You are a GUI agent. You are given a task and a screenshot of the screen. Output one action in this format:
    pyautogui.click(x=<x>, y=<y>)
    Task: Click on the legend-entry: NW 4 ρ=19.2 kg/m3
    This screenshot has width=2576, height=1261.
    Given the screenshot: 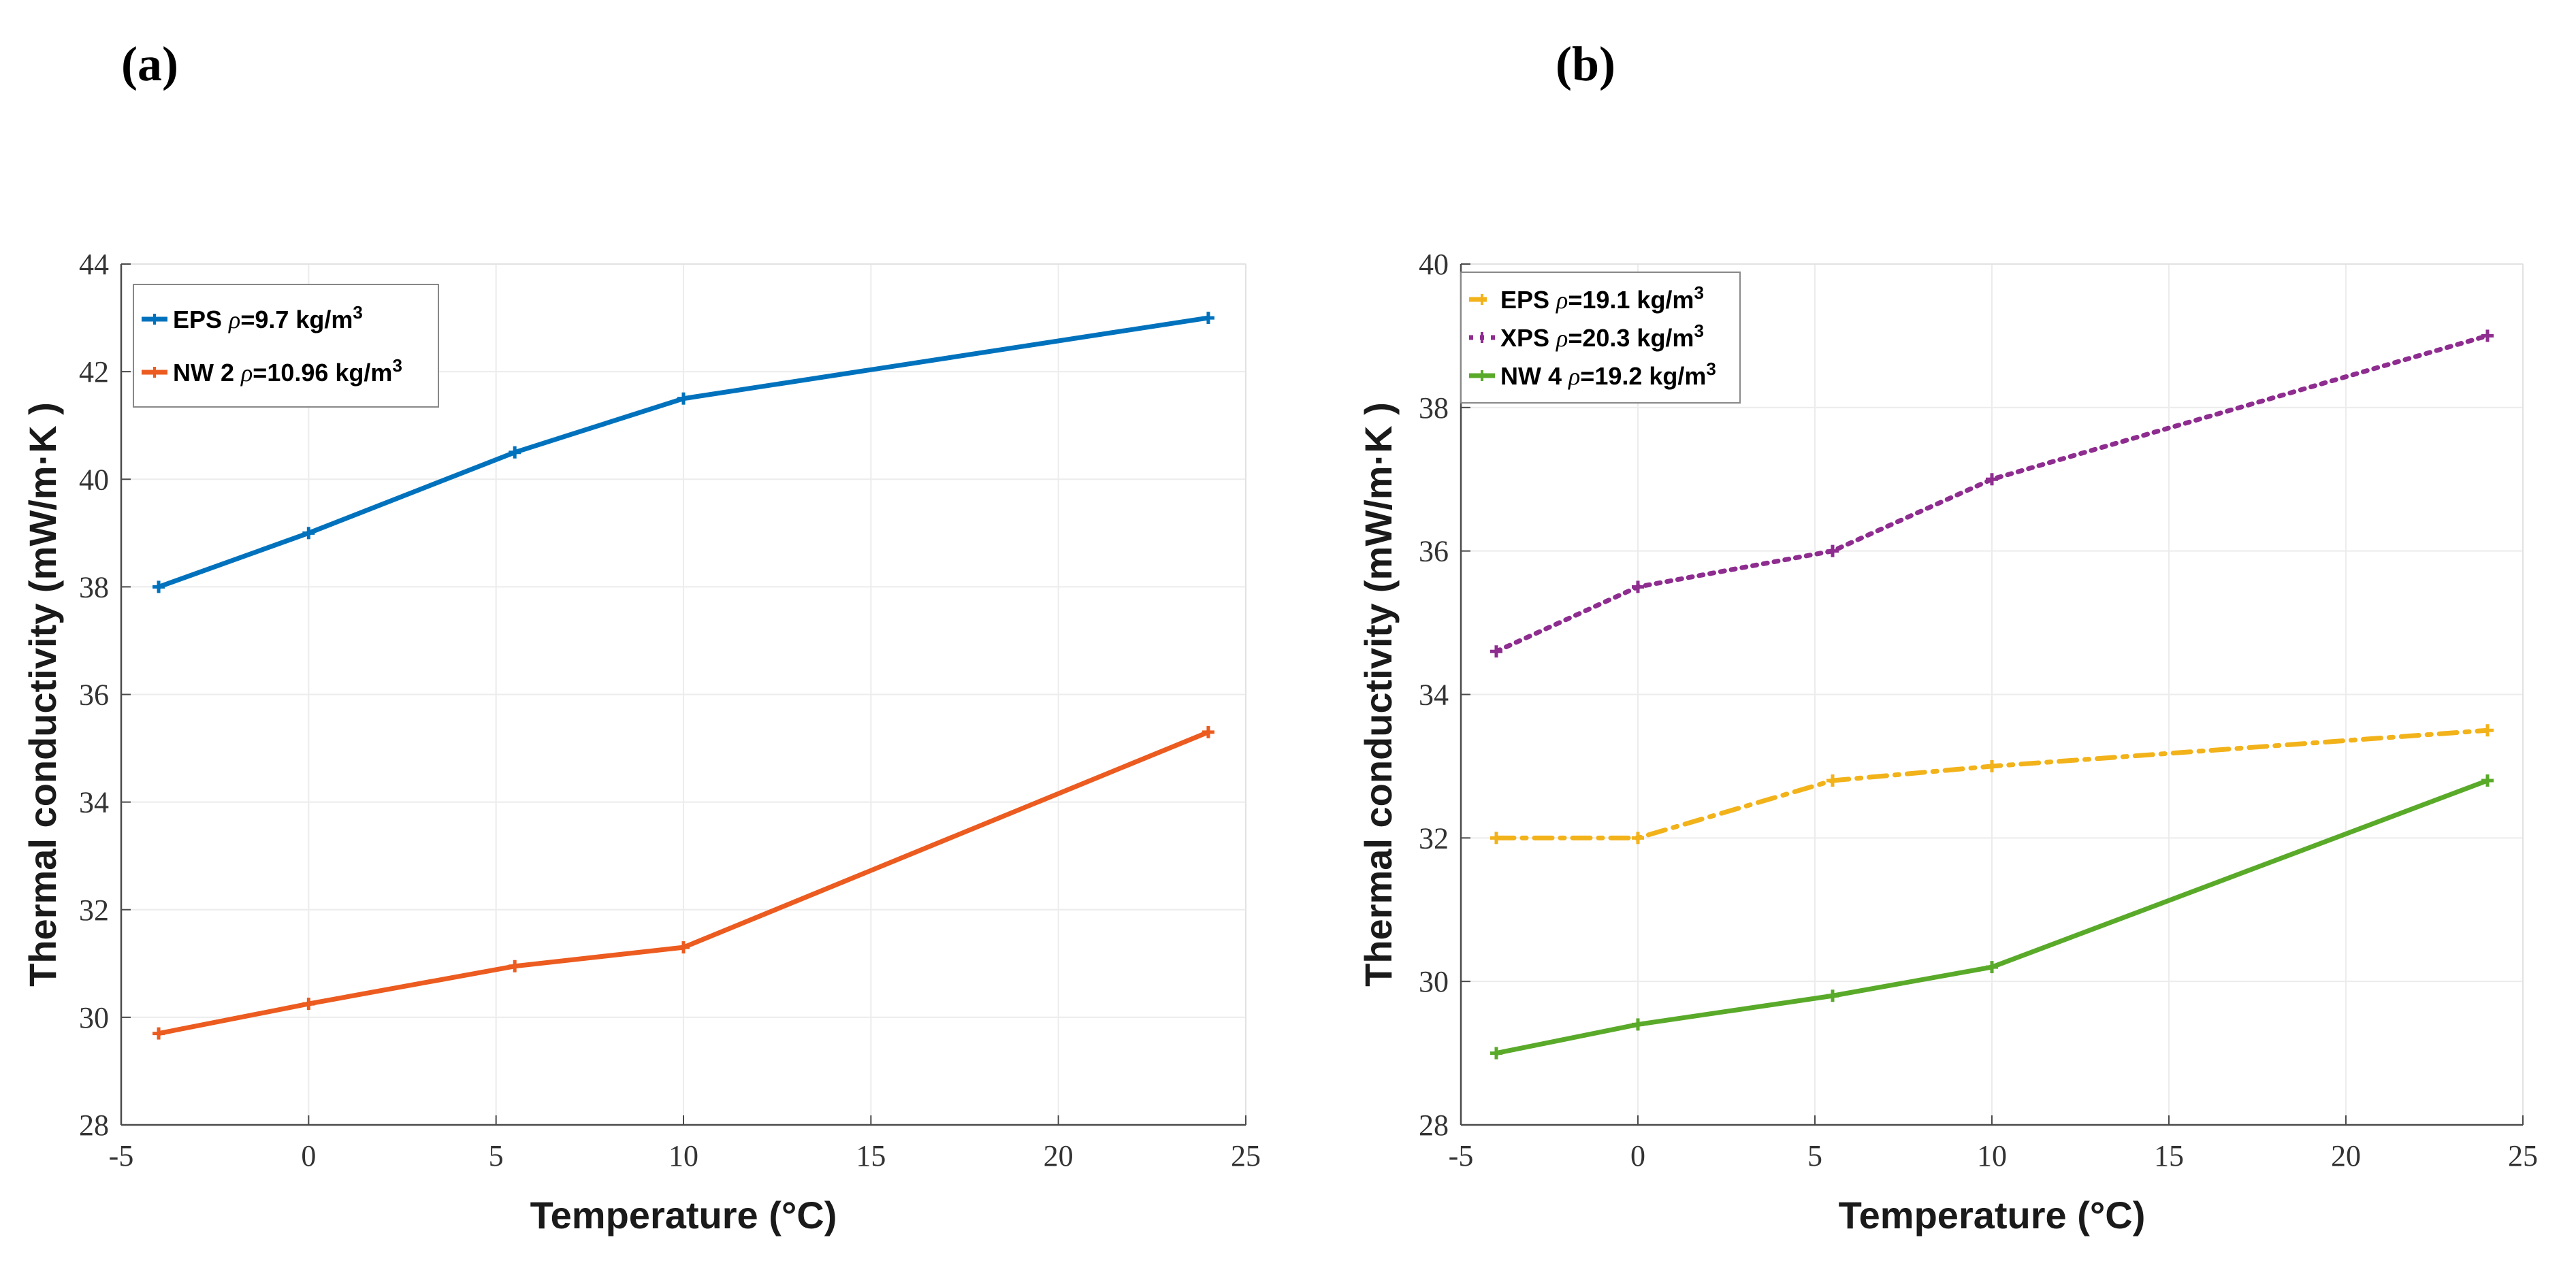 What is the action you would take?
    pyautogui.click(x=1608, y=375)
    